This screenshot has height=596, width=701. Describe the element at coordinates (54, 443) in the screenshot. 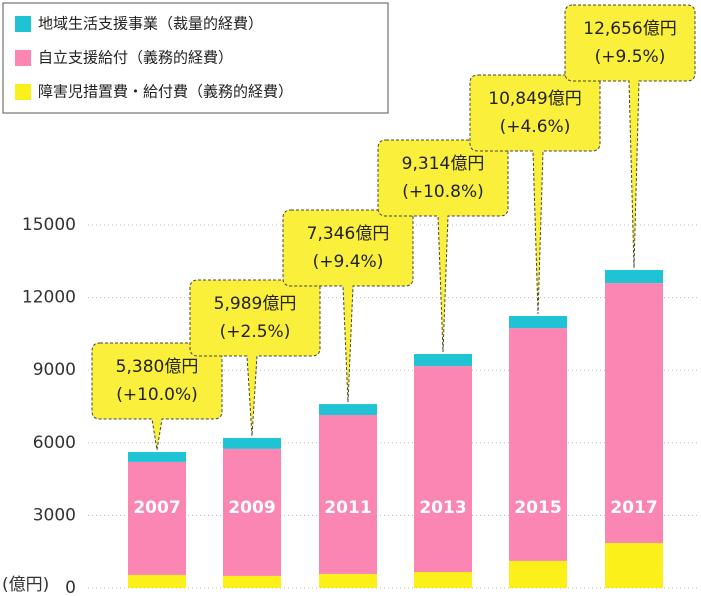

I see `y-tick-label: 6000` at that location.